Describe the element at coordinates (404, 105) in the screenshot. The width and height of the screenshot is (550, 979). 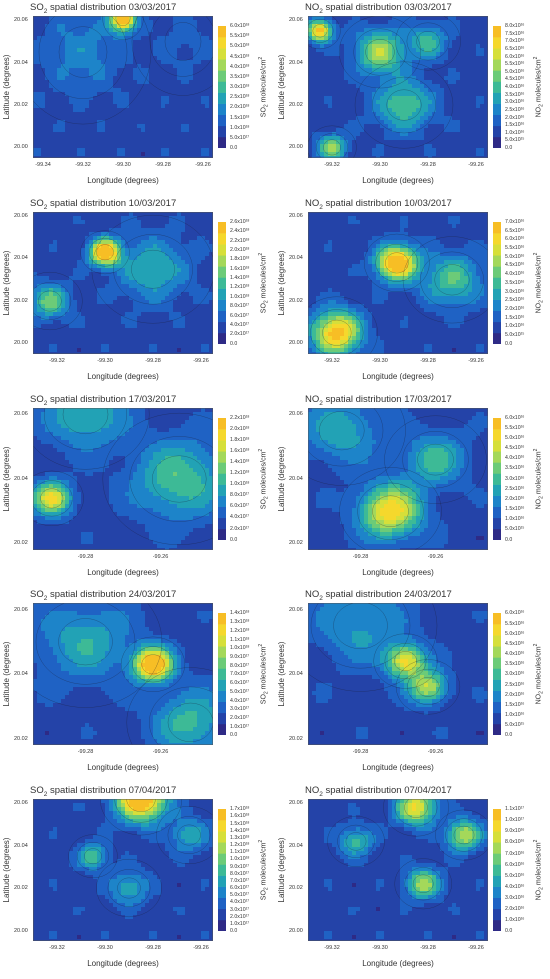
I see `contour-line` at that location.